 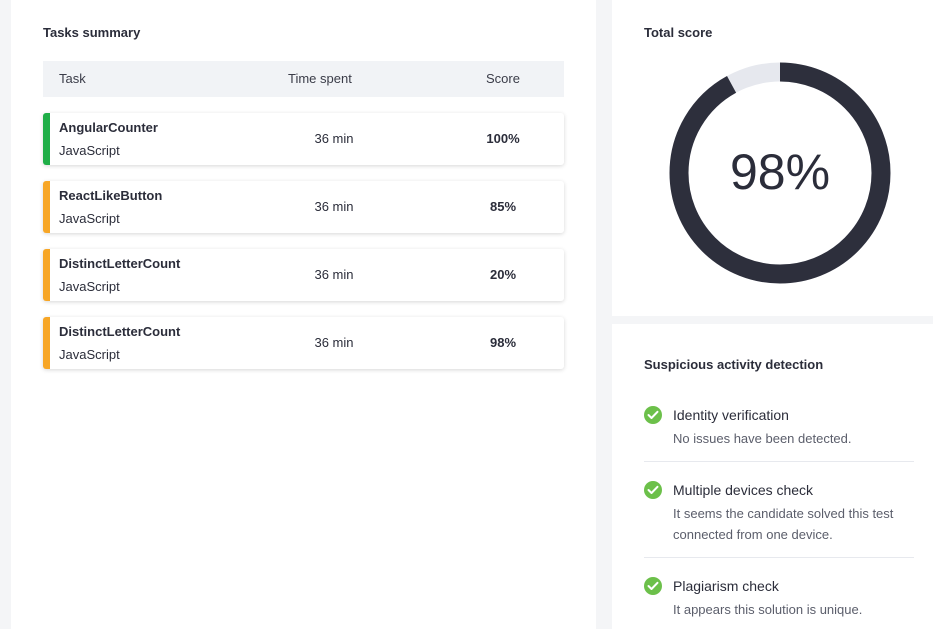 I want to click on tasks-summary-title: Tasks summary, so click(x=92, y=32).